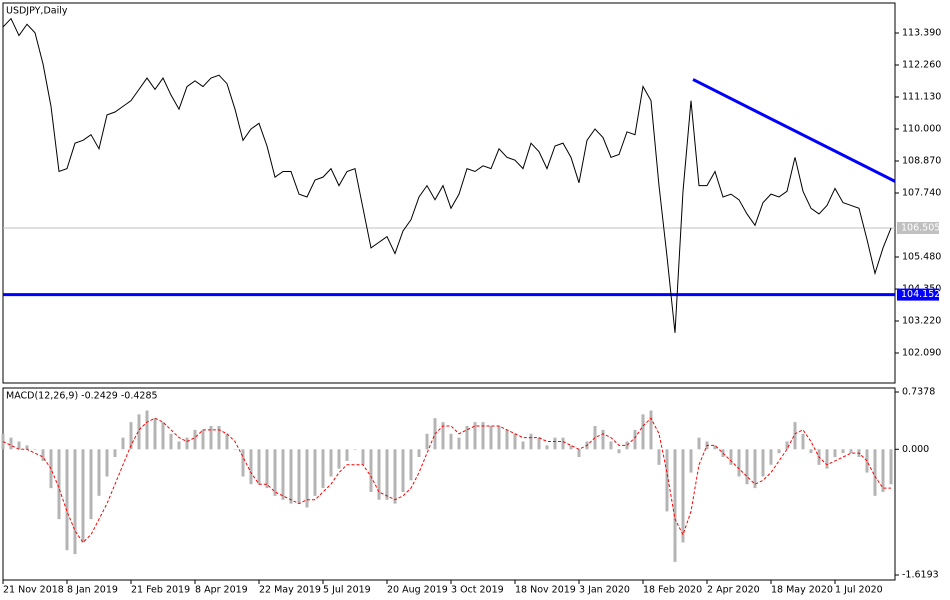 Image resolution: width=950 pixels, height=600 pixels. What do you see at coordinates (920, 575) in the screenshot?
I see `y-tick-label: -1.6193` at bounding box center [920, 575].